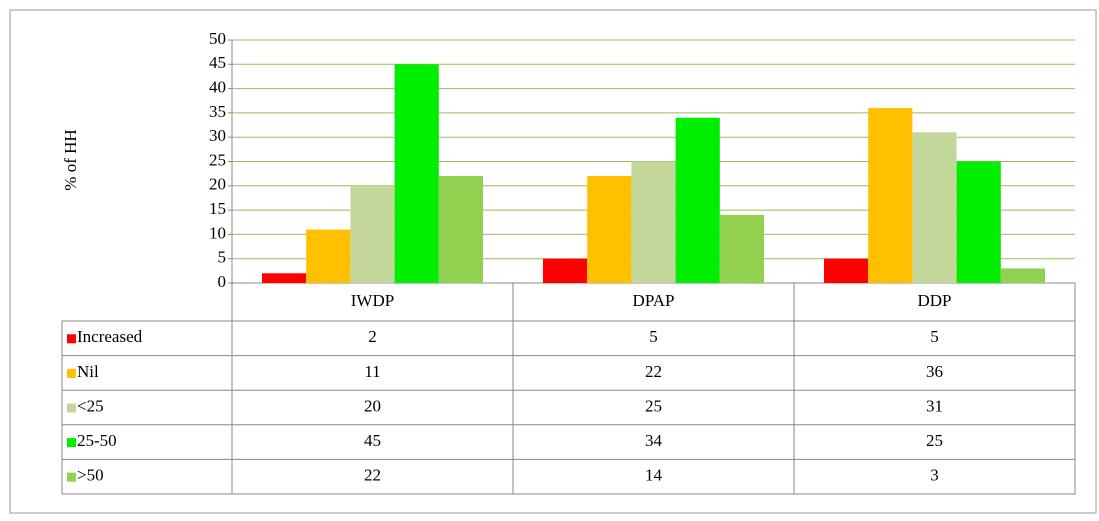 The image size is (1099, 521). What do you see at coordinates (372, 336) in the screenshot?
I see `table-value: 2` at bounding box center [372, 336].